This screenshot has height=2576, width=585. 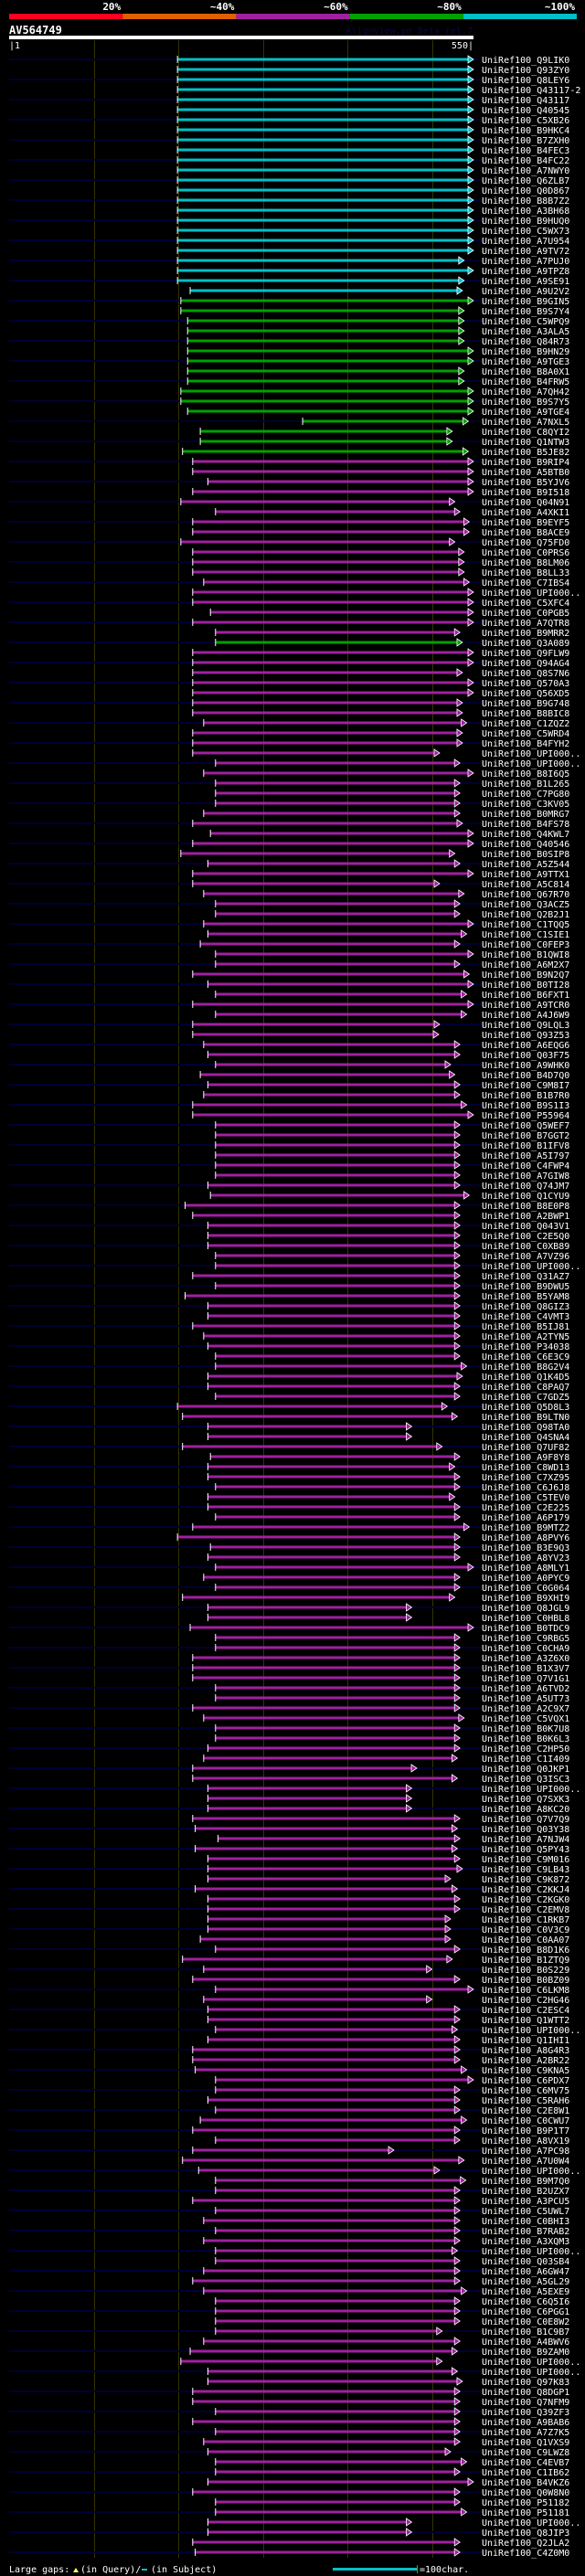 What do you see at coordinates (289, 1769) in the screenshot?
I see `hit-row: UniRef100_Q0JKP1` at bounding box center [289, 1769].